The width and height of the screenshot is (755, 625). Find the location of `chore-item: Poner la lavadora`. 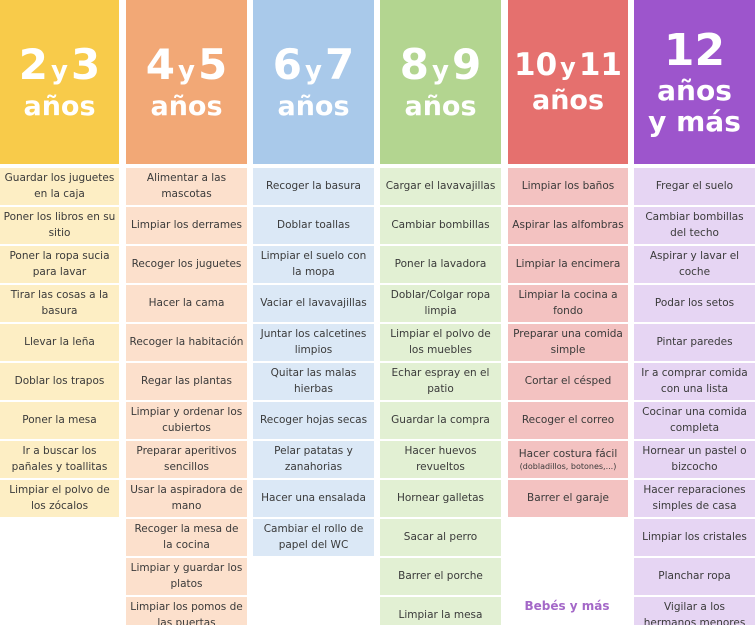

chore-item: Poner la lavadora is located at coordinates (440, 264).